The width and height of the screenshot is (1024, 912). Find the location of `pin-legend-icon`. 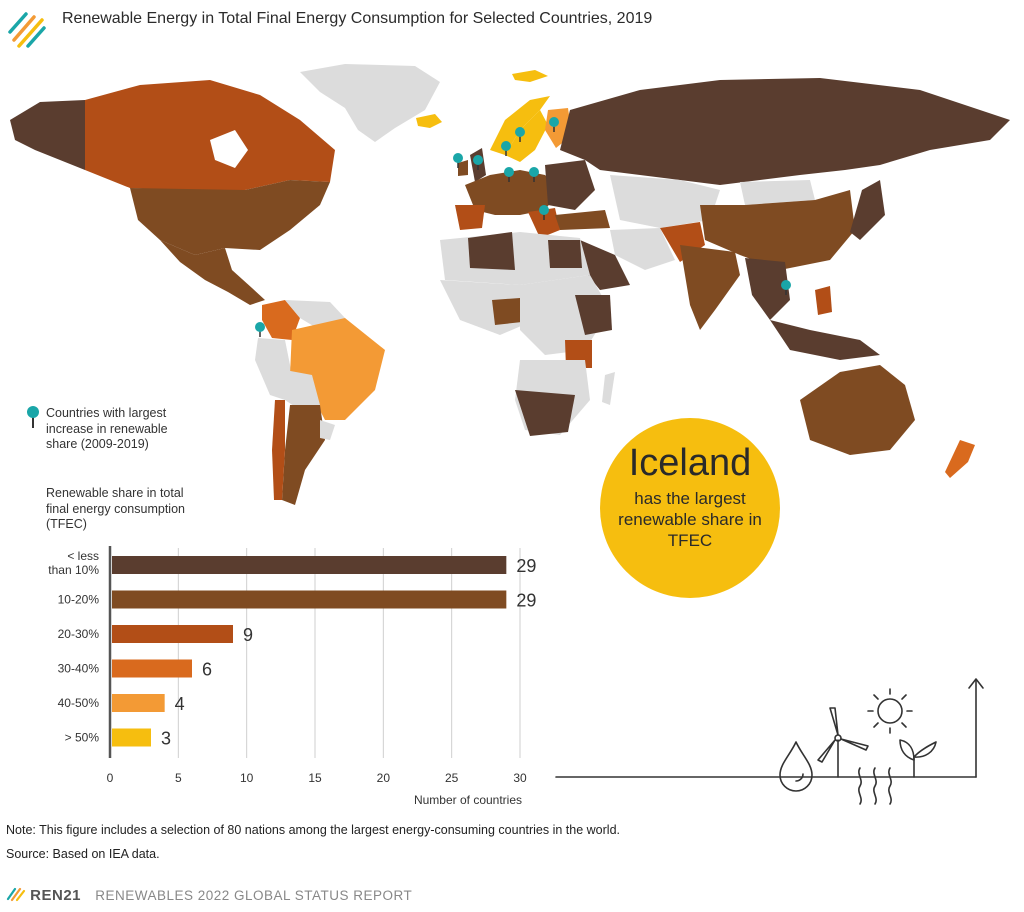

pin-legend-icon is located at coordinates (33, 417).